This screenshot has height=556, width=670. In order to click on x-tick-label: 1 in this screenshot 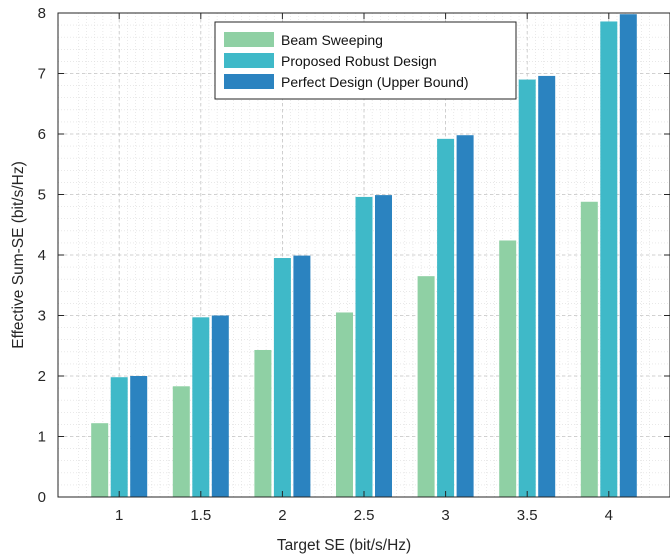, I will do `click(119, 515)`.